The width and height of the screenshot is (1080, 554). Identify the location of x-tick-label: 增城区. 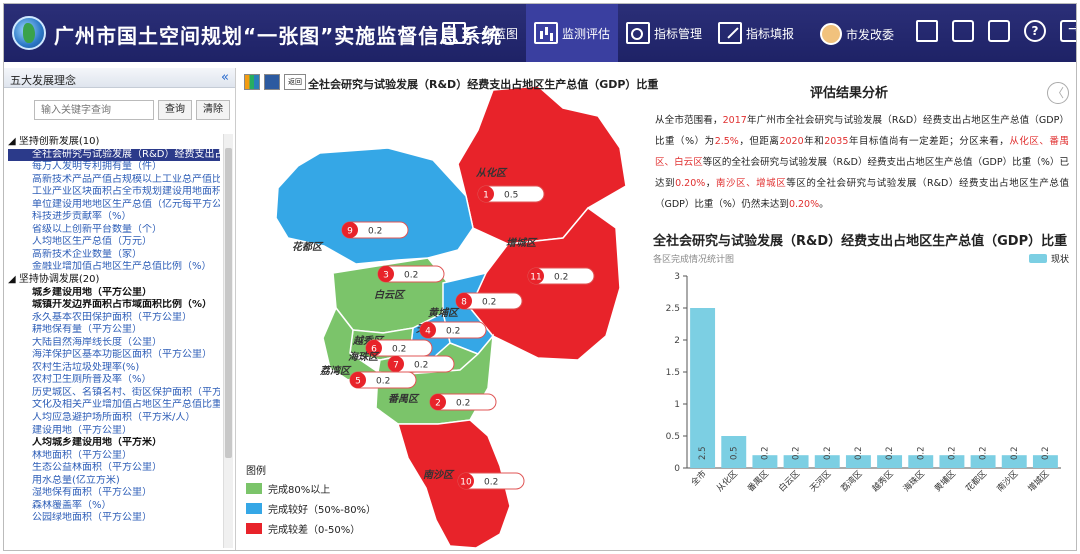
(1039, 481).